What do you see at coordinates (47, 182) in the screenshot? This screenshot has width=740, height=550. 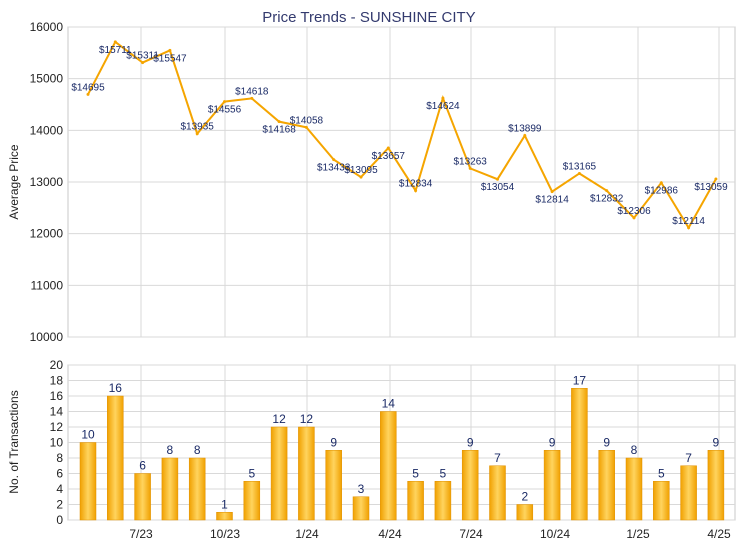 I see `price-y-tick-label: 13000` at bounding box center [47, 182].